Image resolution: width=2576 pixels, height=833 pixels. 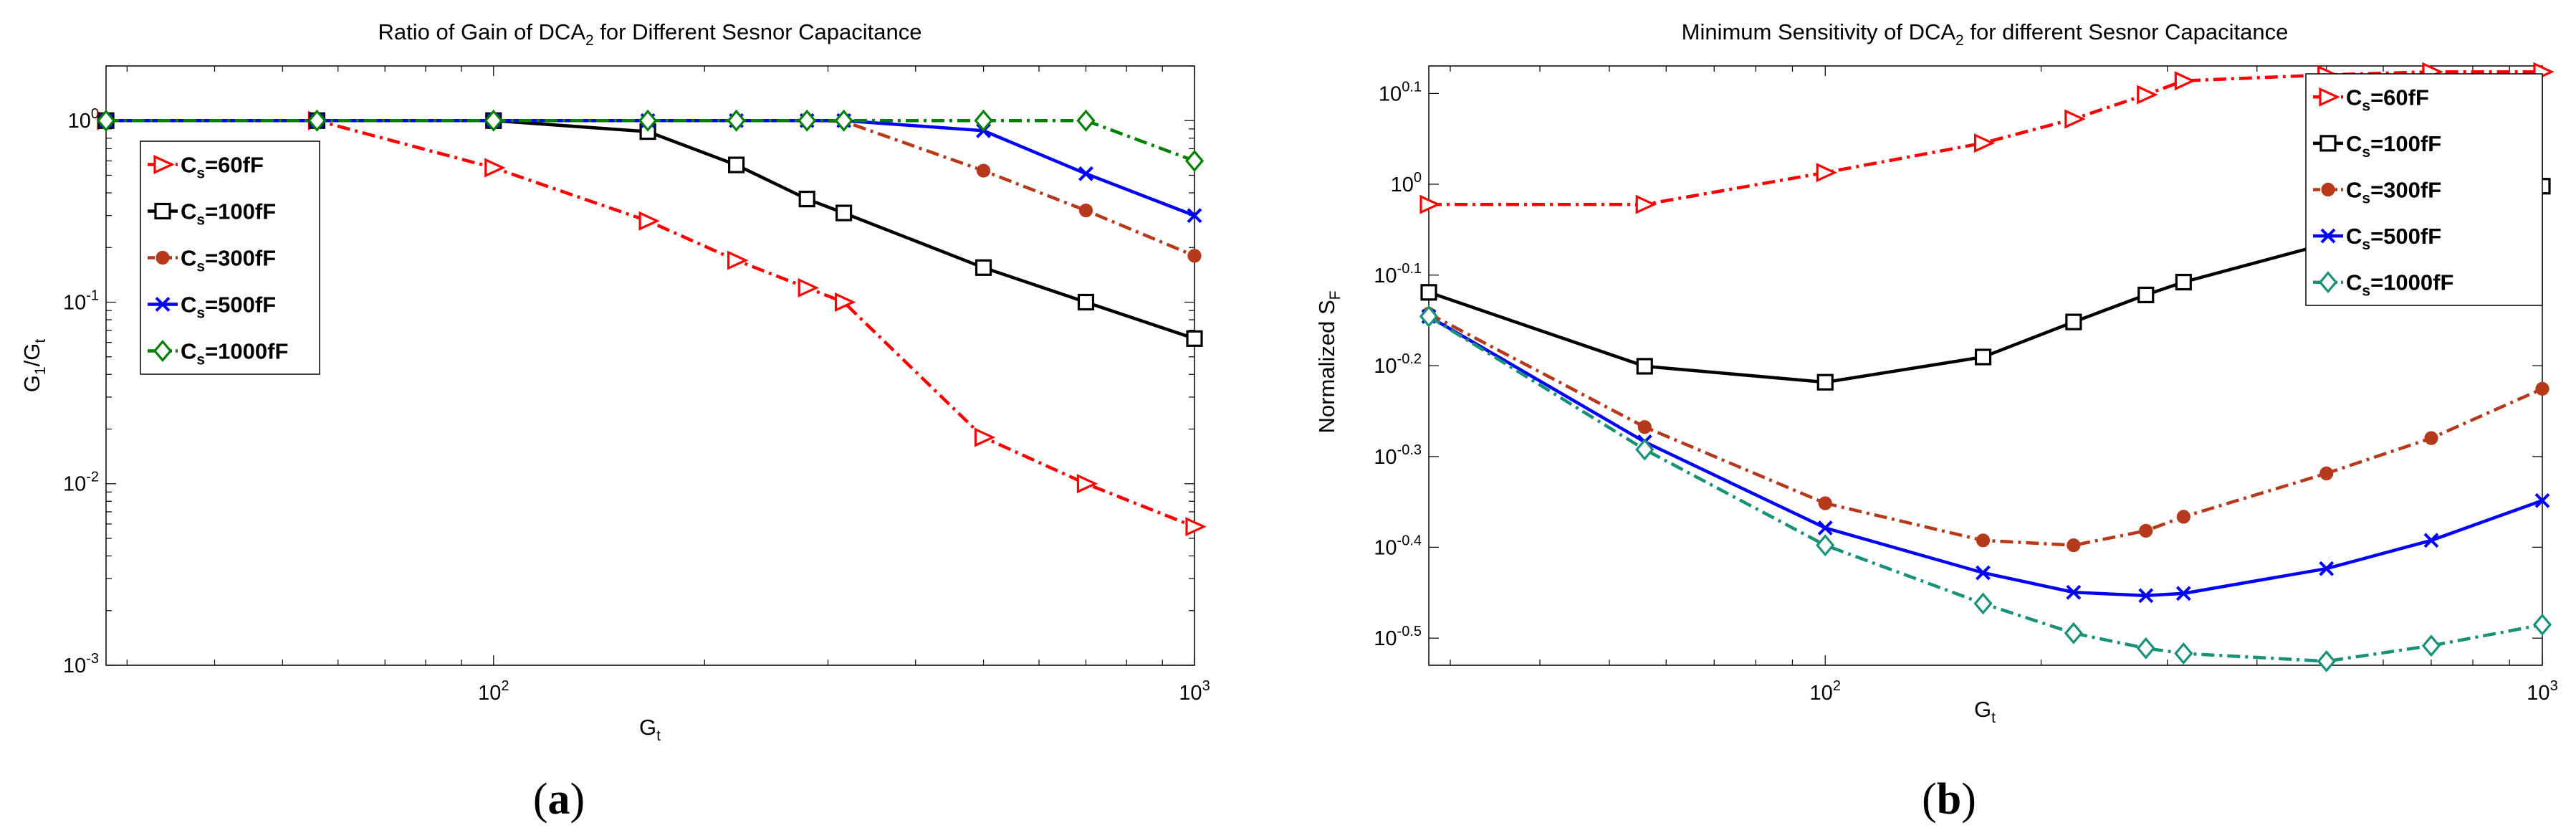 What do you see at coordinates (1398, 637) in the screenshot?
I see `y-tick-label: 10-0.5` at bounding box center [1398, 637].